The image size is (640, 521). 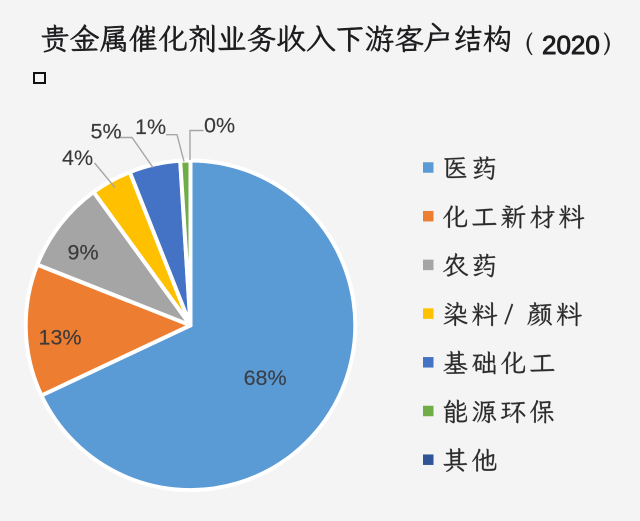 I want to click on svg-text: 13%, so click(x=60, y=338).